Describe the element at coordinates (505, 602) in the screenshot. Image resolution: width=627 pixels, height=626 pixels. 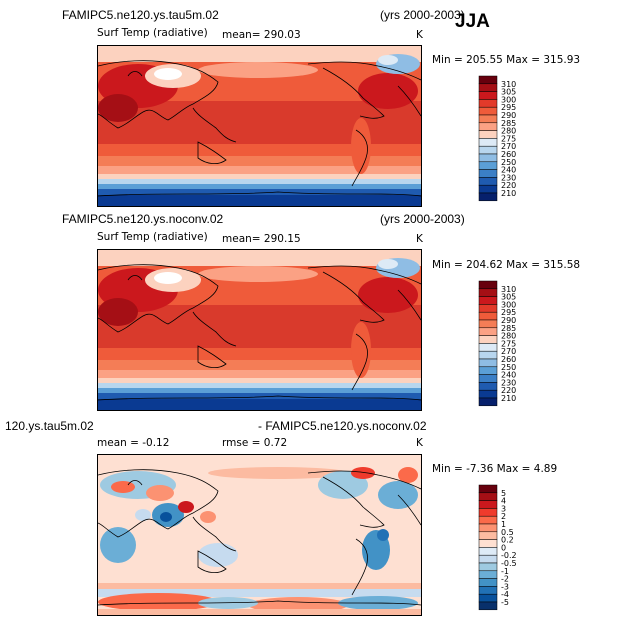
I see `colorbar-tick-label: -5` at that location.